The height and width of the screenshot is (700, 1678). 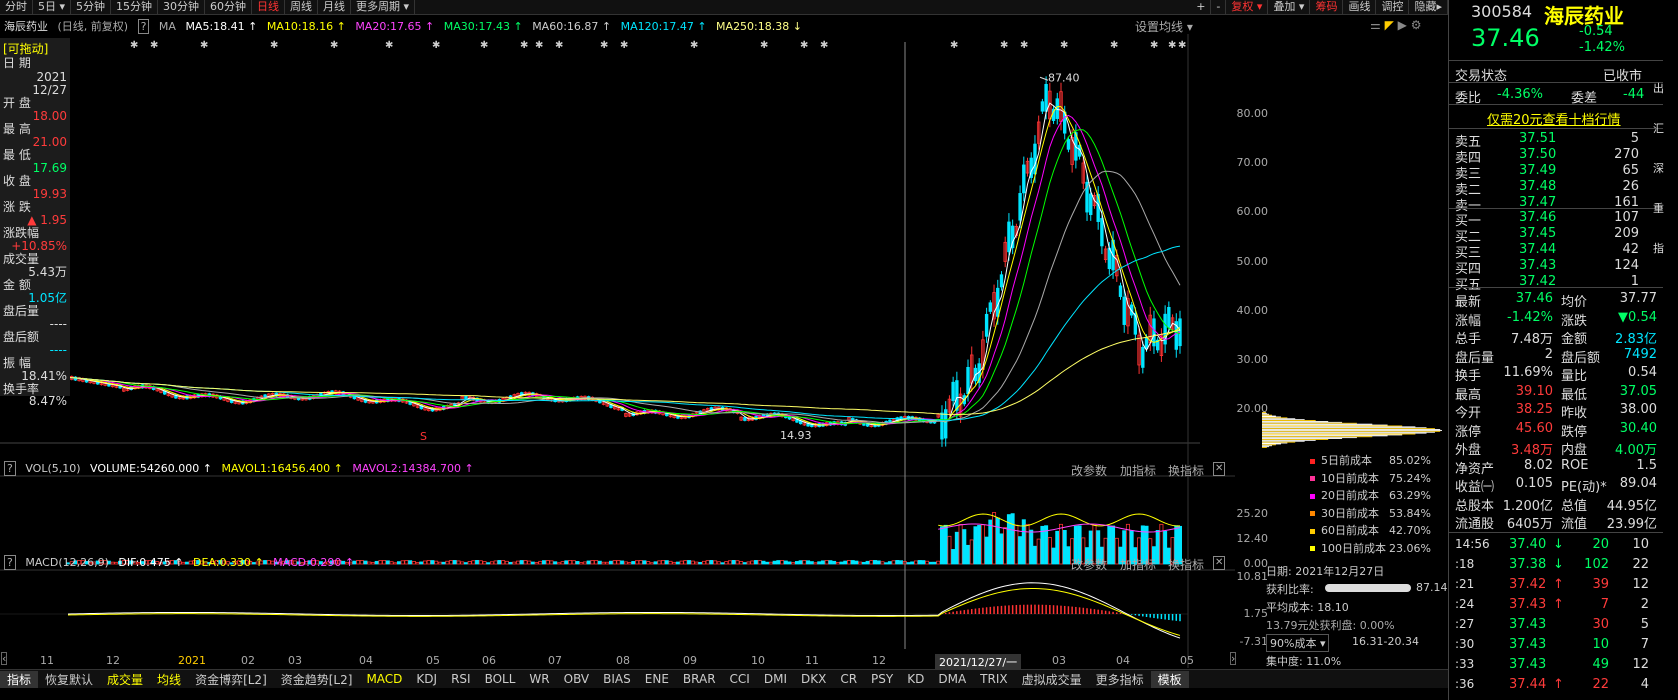 I want to click on indicator-tab: OBV, so click(x=576, y=679).